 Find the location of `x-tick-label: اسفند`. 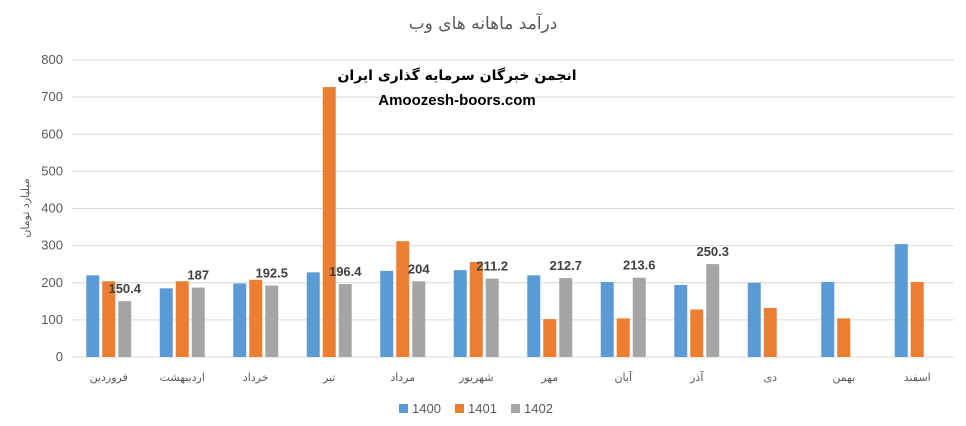

x-tick-label: اسفند is located at coordinates (917, 377).